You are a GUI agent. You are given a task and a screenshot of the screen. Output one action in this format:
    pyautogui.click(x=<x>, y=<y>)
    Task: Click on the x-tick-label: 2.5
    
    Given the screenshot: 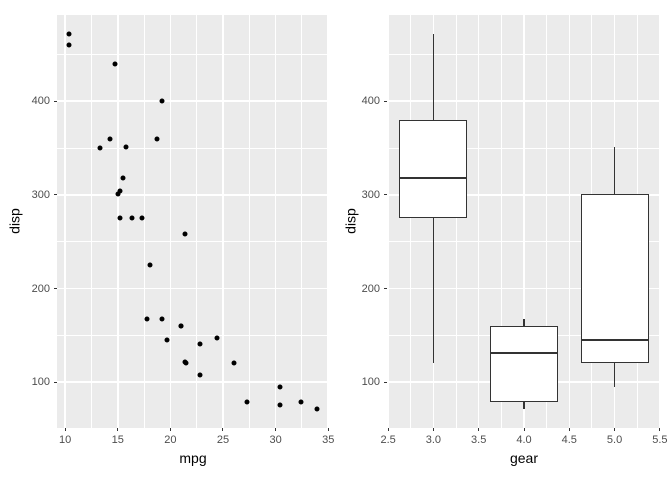 What is the action you would take?
    pyautogui.click(x=388, y=440)
    